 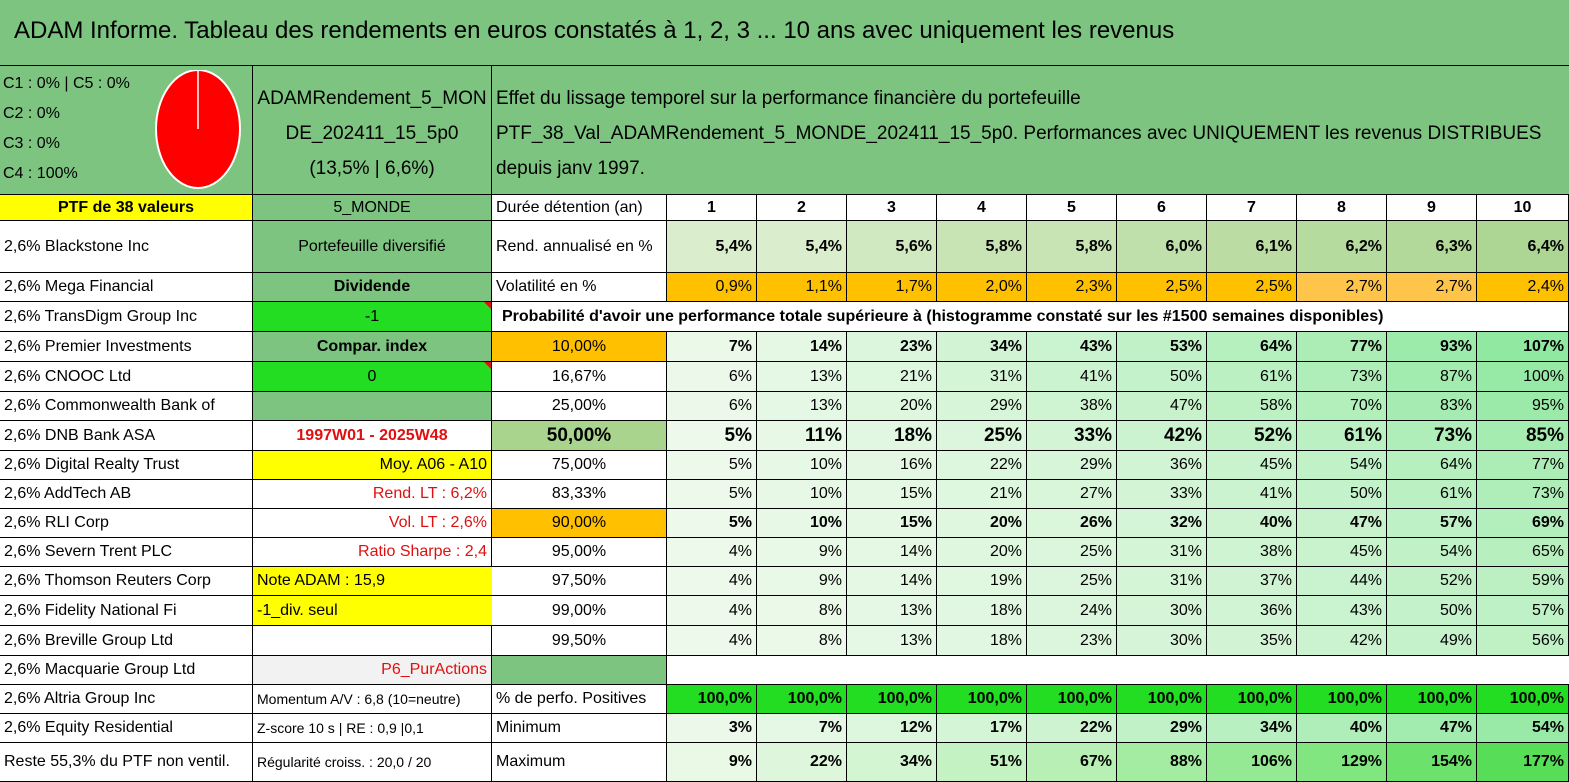 I want to click on info-cell: Z-score 10 s | RE : 0,9 |0,1, so click(x=372, y=728).